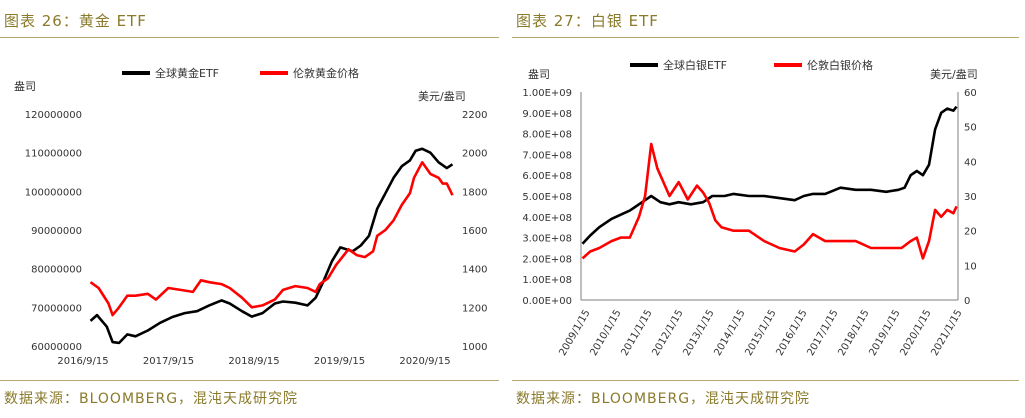  I want to click on legend-label: 伦敦黄金价格, so click(326, 73).